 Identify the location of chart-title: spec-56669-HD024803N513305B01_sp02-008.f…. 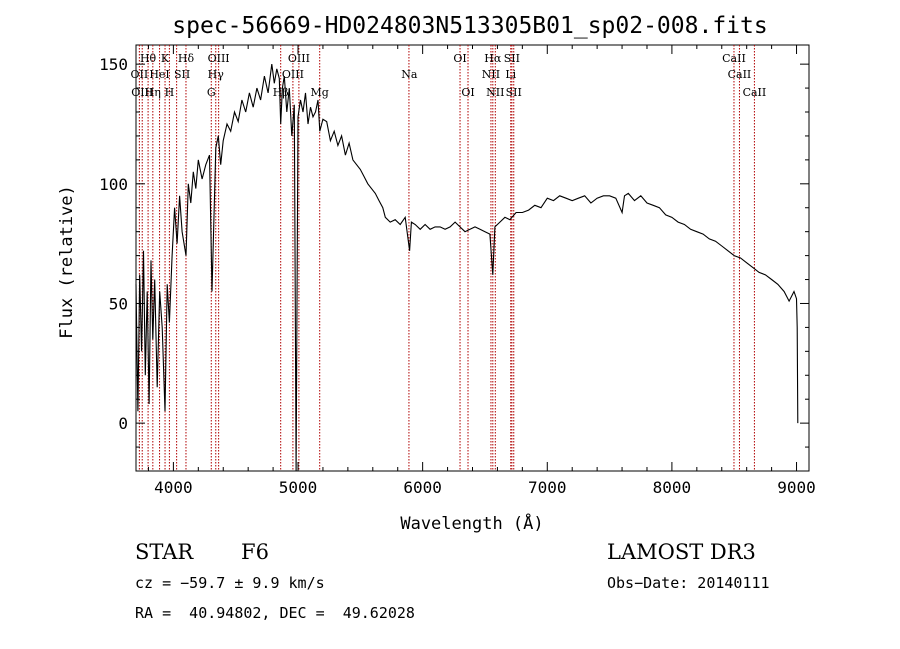
(469, 26).